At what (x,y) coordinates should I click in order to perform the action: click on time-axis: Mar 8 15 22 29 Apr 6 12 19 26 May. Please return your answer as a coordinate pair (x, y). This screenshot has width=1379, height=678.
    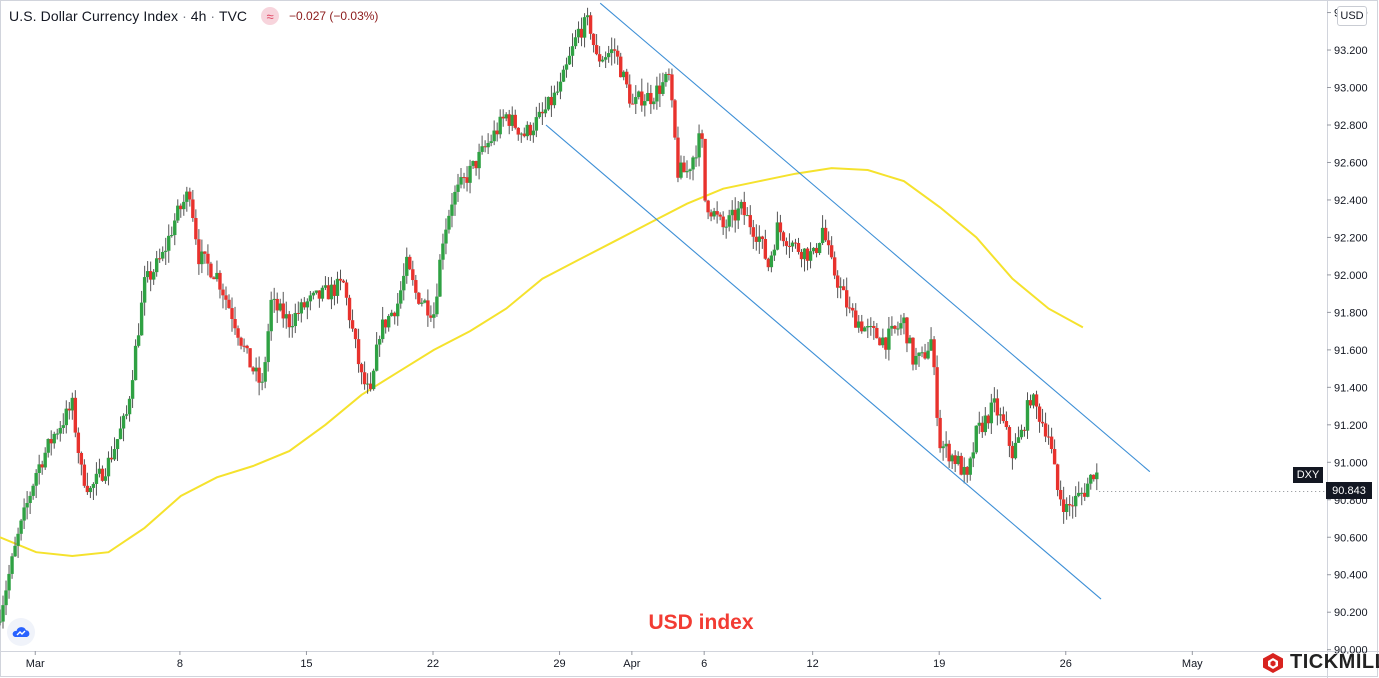
    Looking at the image, I should click on (614, 660).